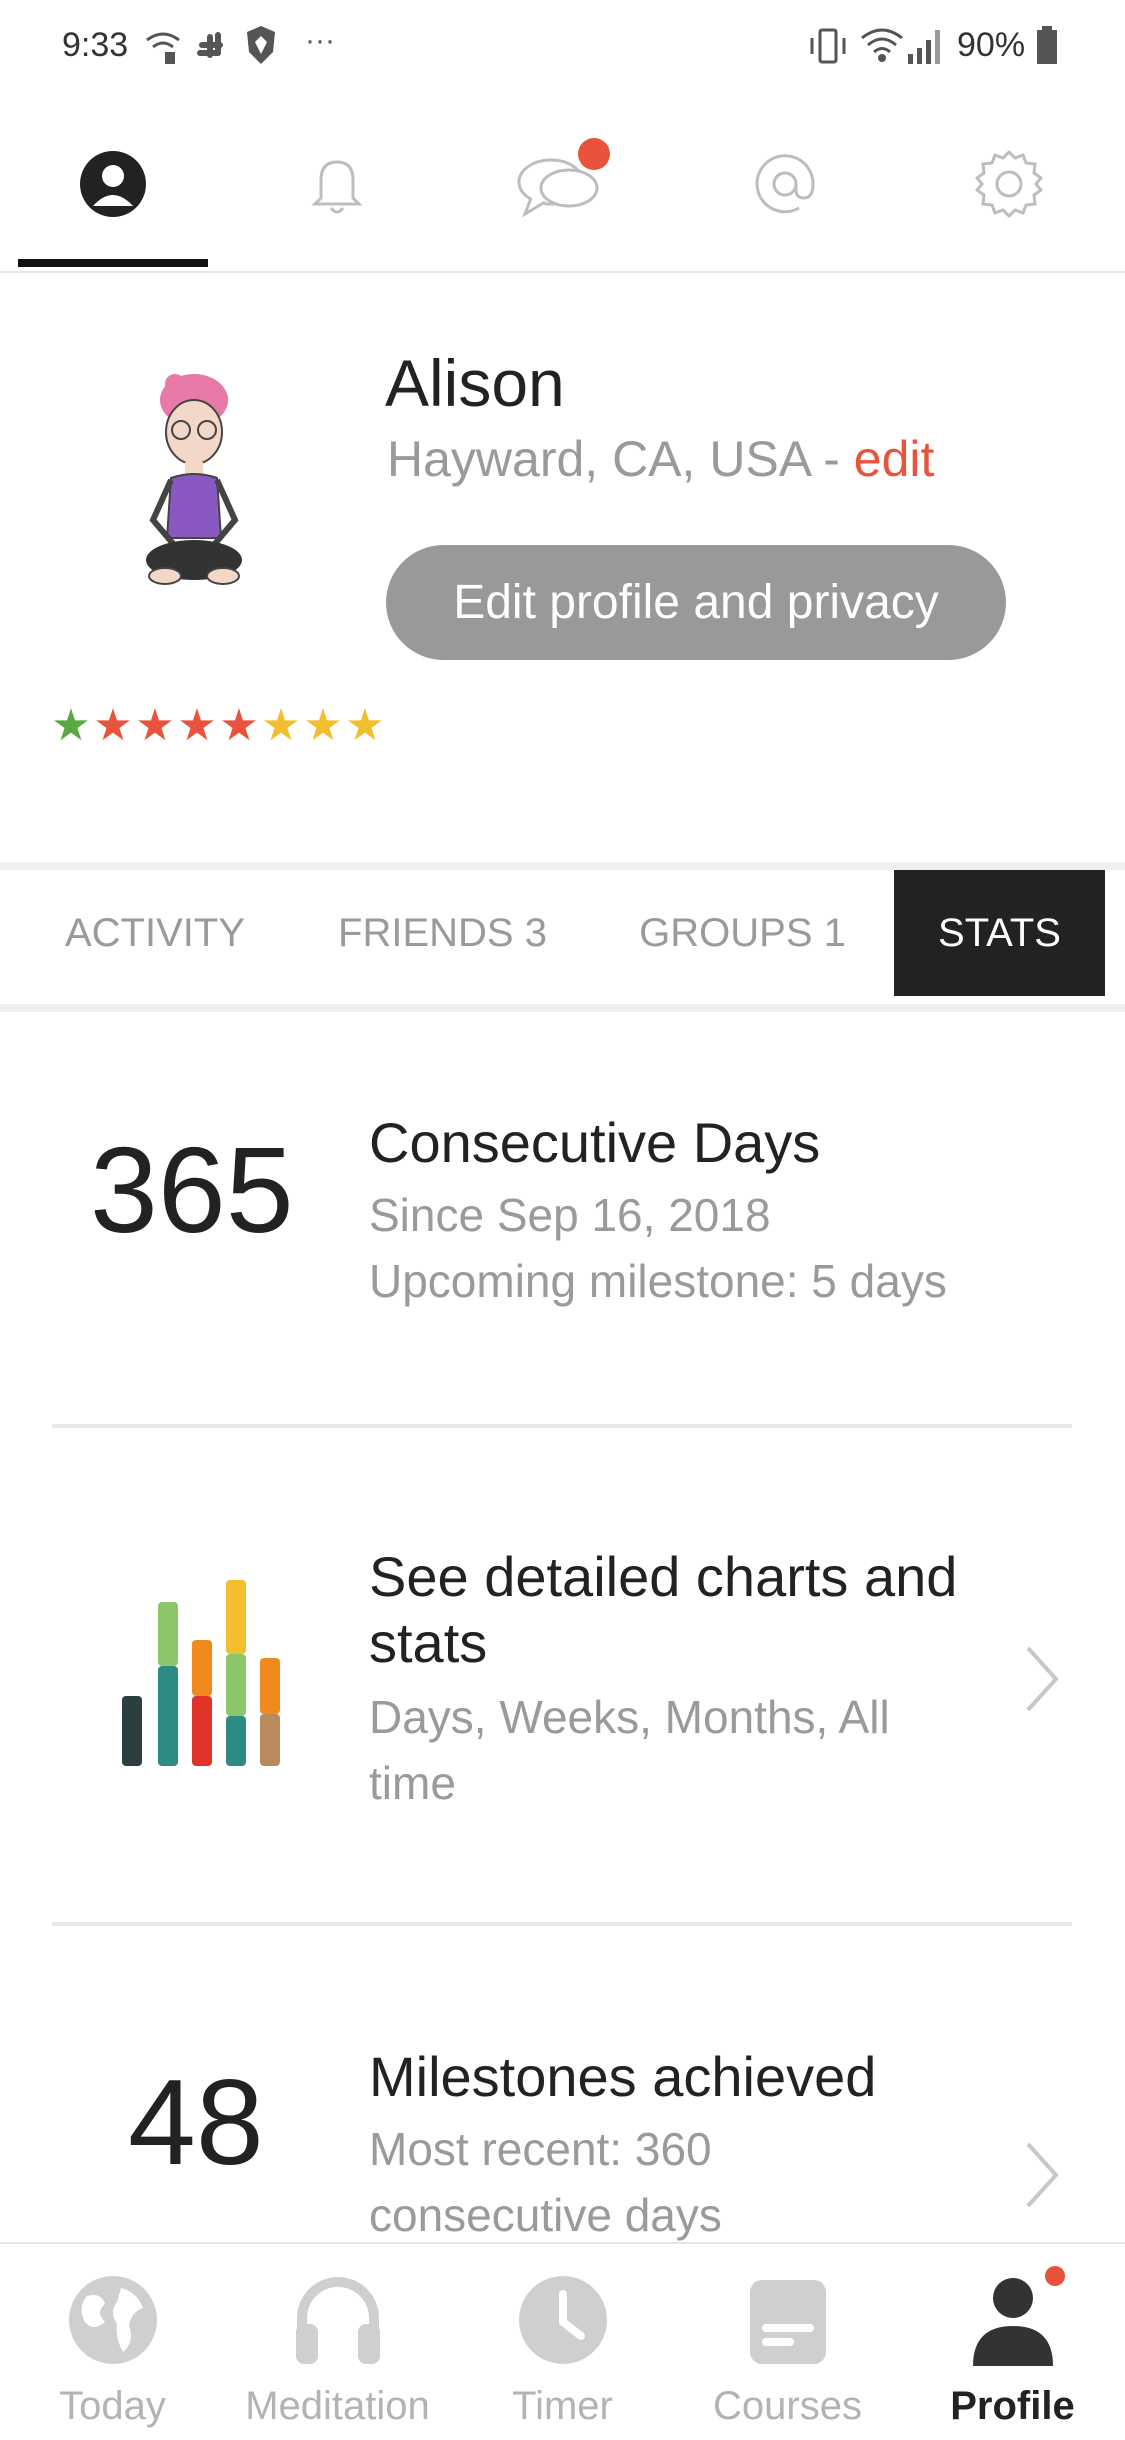  Describe the element at coordinates (337, 2320) in the screenshot. I see `headphones-icon` at that location.